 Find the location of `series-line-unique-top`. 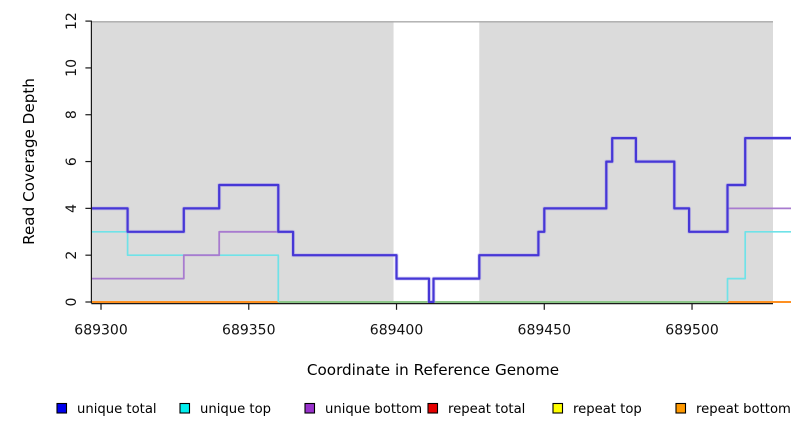

series-line-unique-top is located at coordinates (186, 266).